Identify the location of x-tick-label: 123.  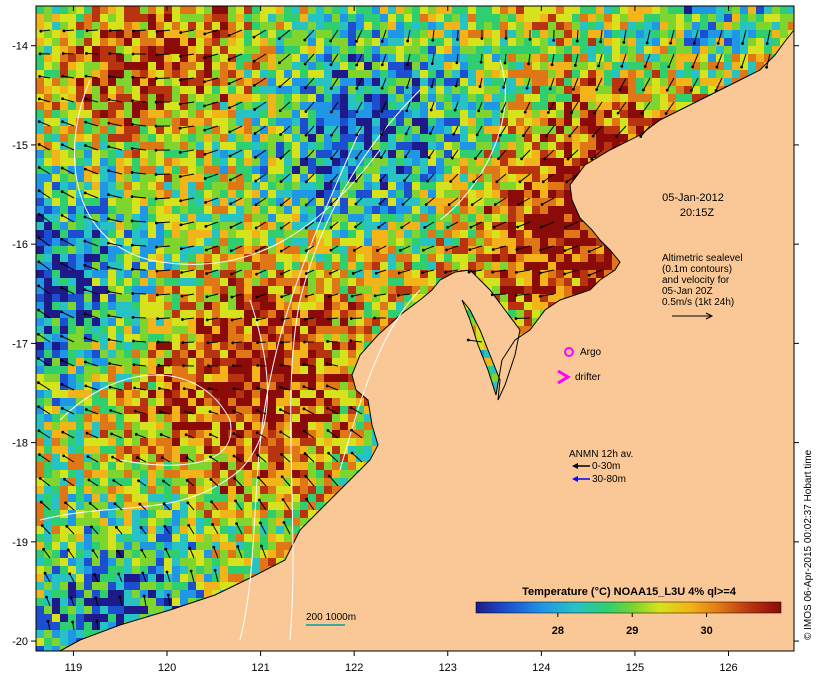
(448, 668).